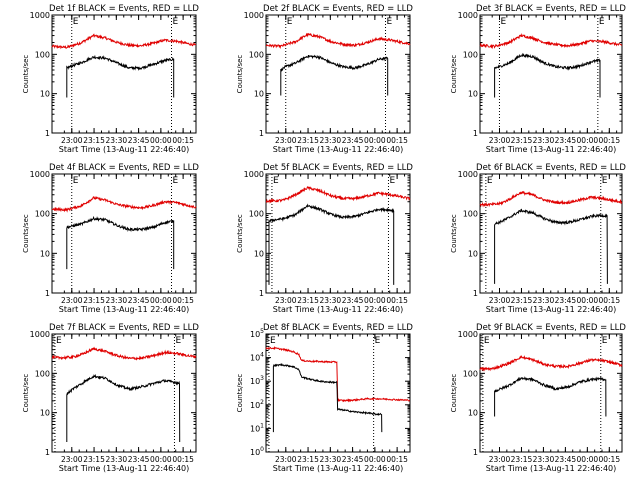  I want to click on panel-title: Det 5f BLACK = Events, RED = LLD, so click(338, 168).